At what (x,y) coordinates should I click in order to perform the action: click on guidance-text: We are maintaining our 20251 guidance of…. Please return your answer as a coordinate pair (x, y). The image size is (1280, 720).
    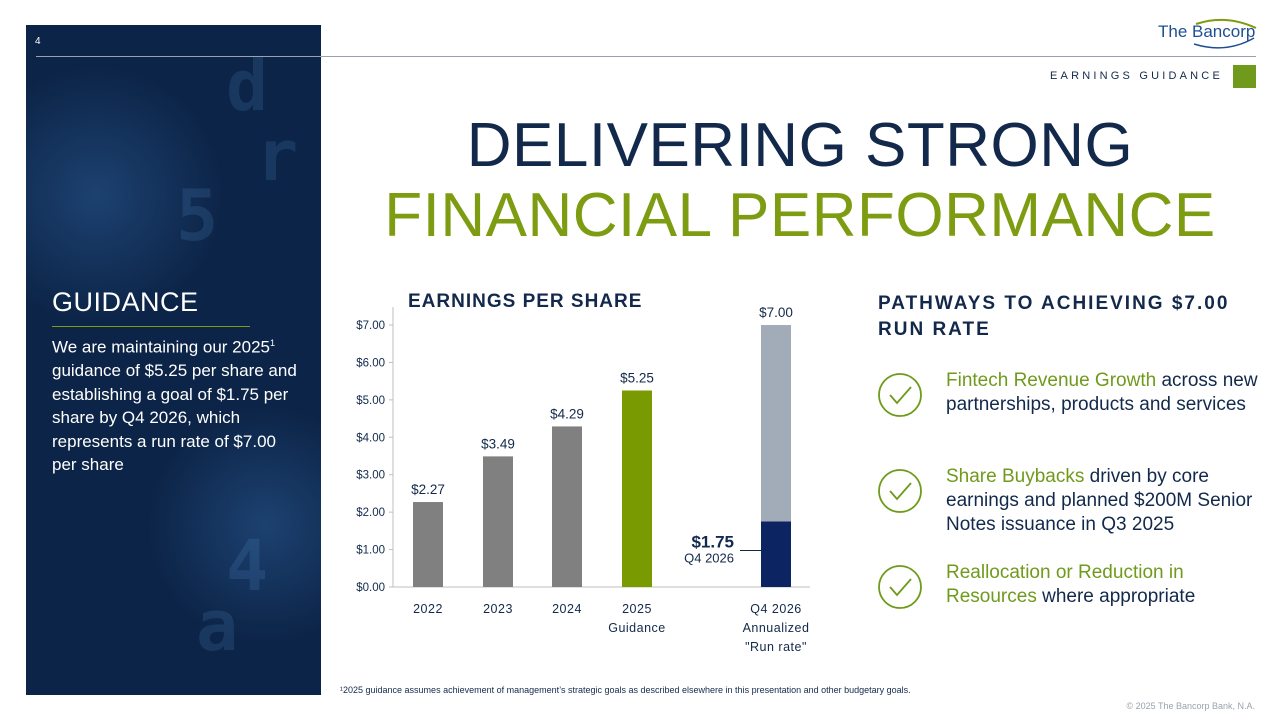
    Looking at the image, I should click on (177, 404).